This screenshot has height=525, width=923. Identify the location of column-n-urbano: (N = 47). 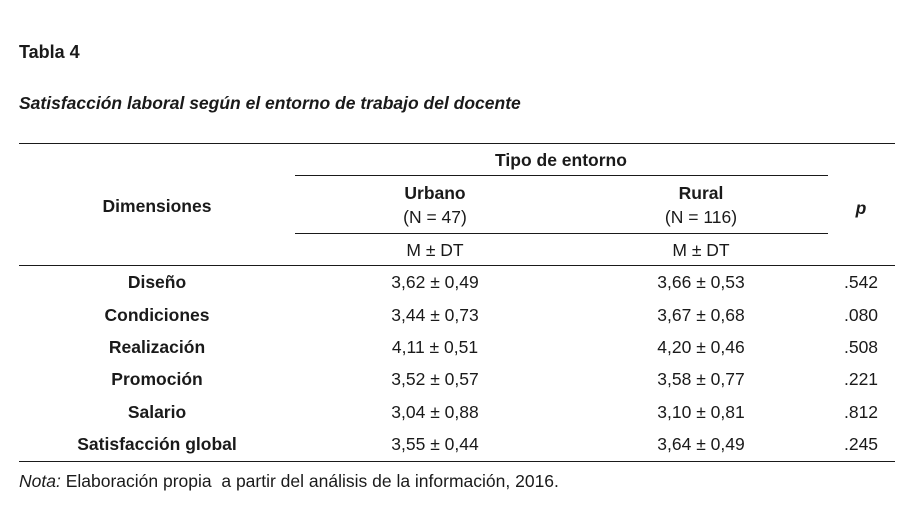
(435, 217).